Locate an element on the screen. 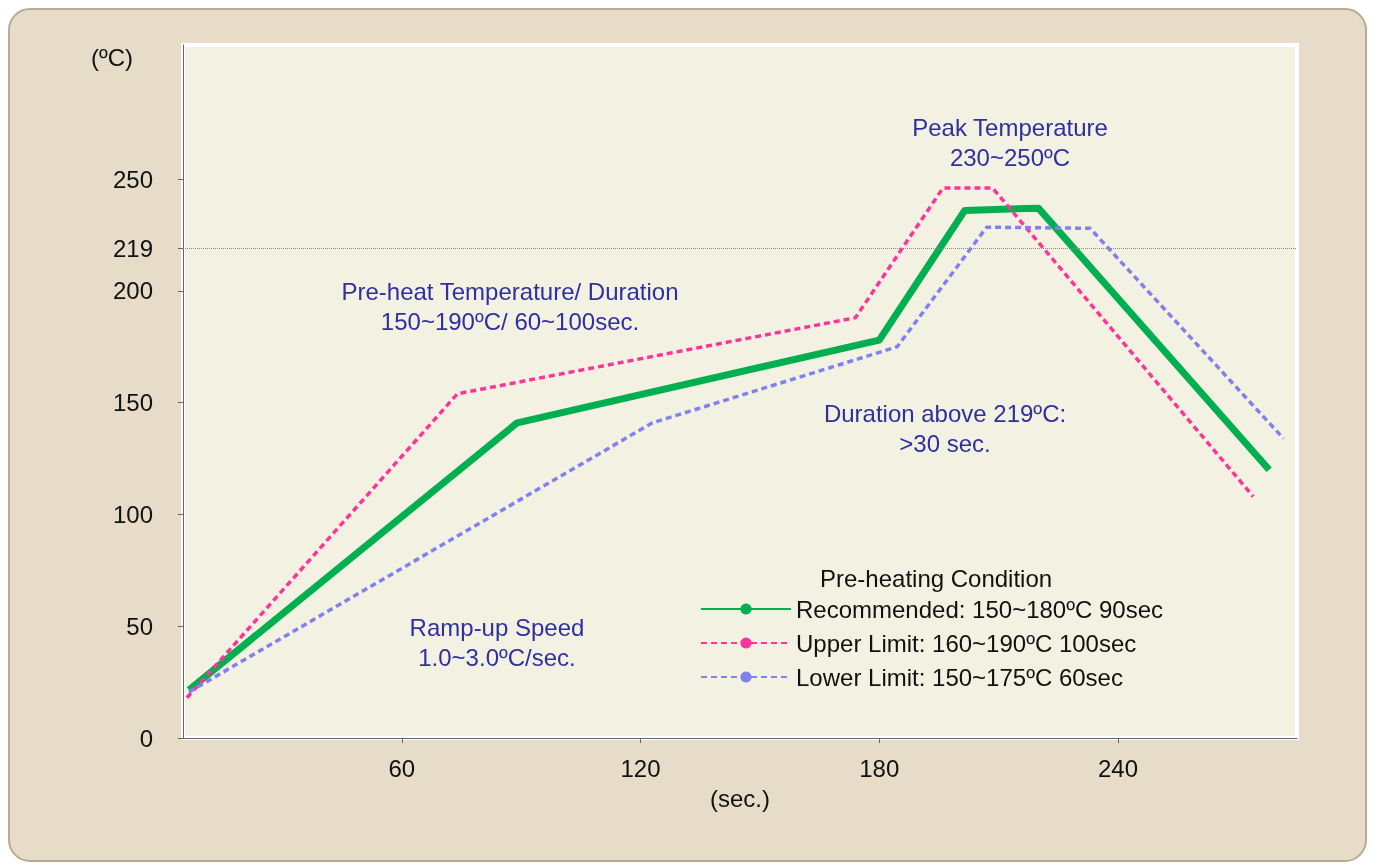 This screenshot has height=866, width=1379. y-tick-label: 219 is located at coordinates (132, 248).